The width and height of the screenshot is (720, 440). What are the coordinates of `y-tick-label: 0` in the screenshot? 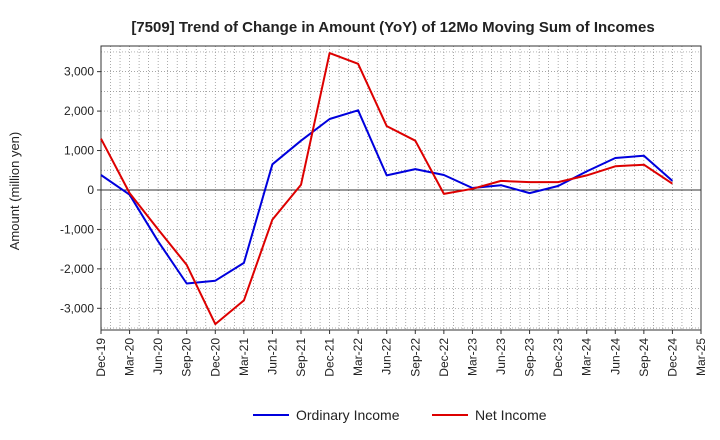 It's located at (90, 190).